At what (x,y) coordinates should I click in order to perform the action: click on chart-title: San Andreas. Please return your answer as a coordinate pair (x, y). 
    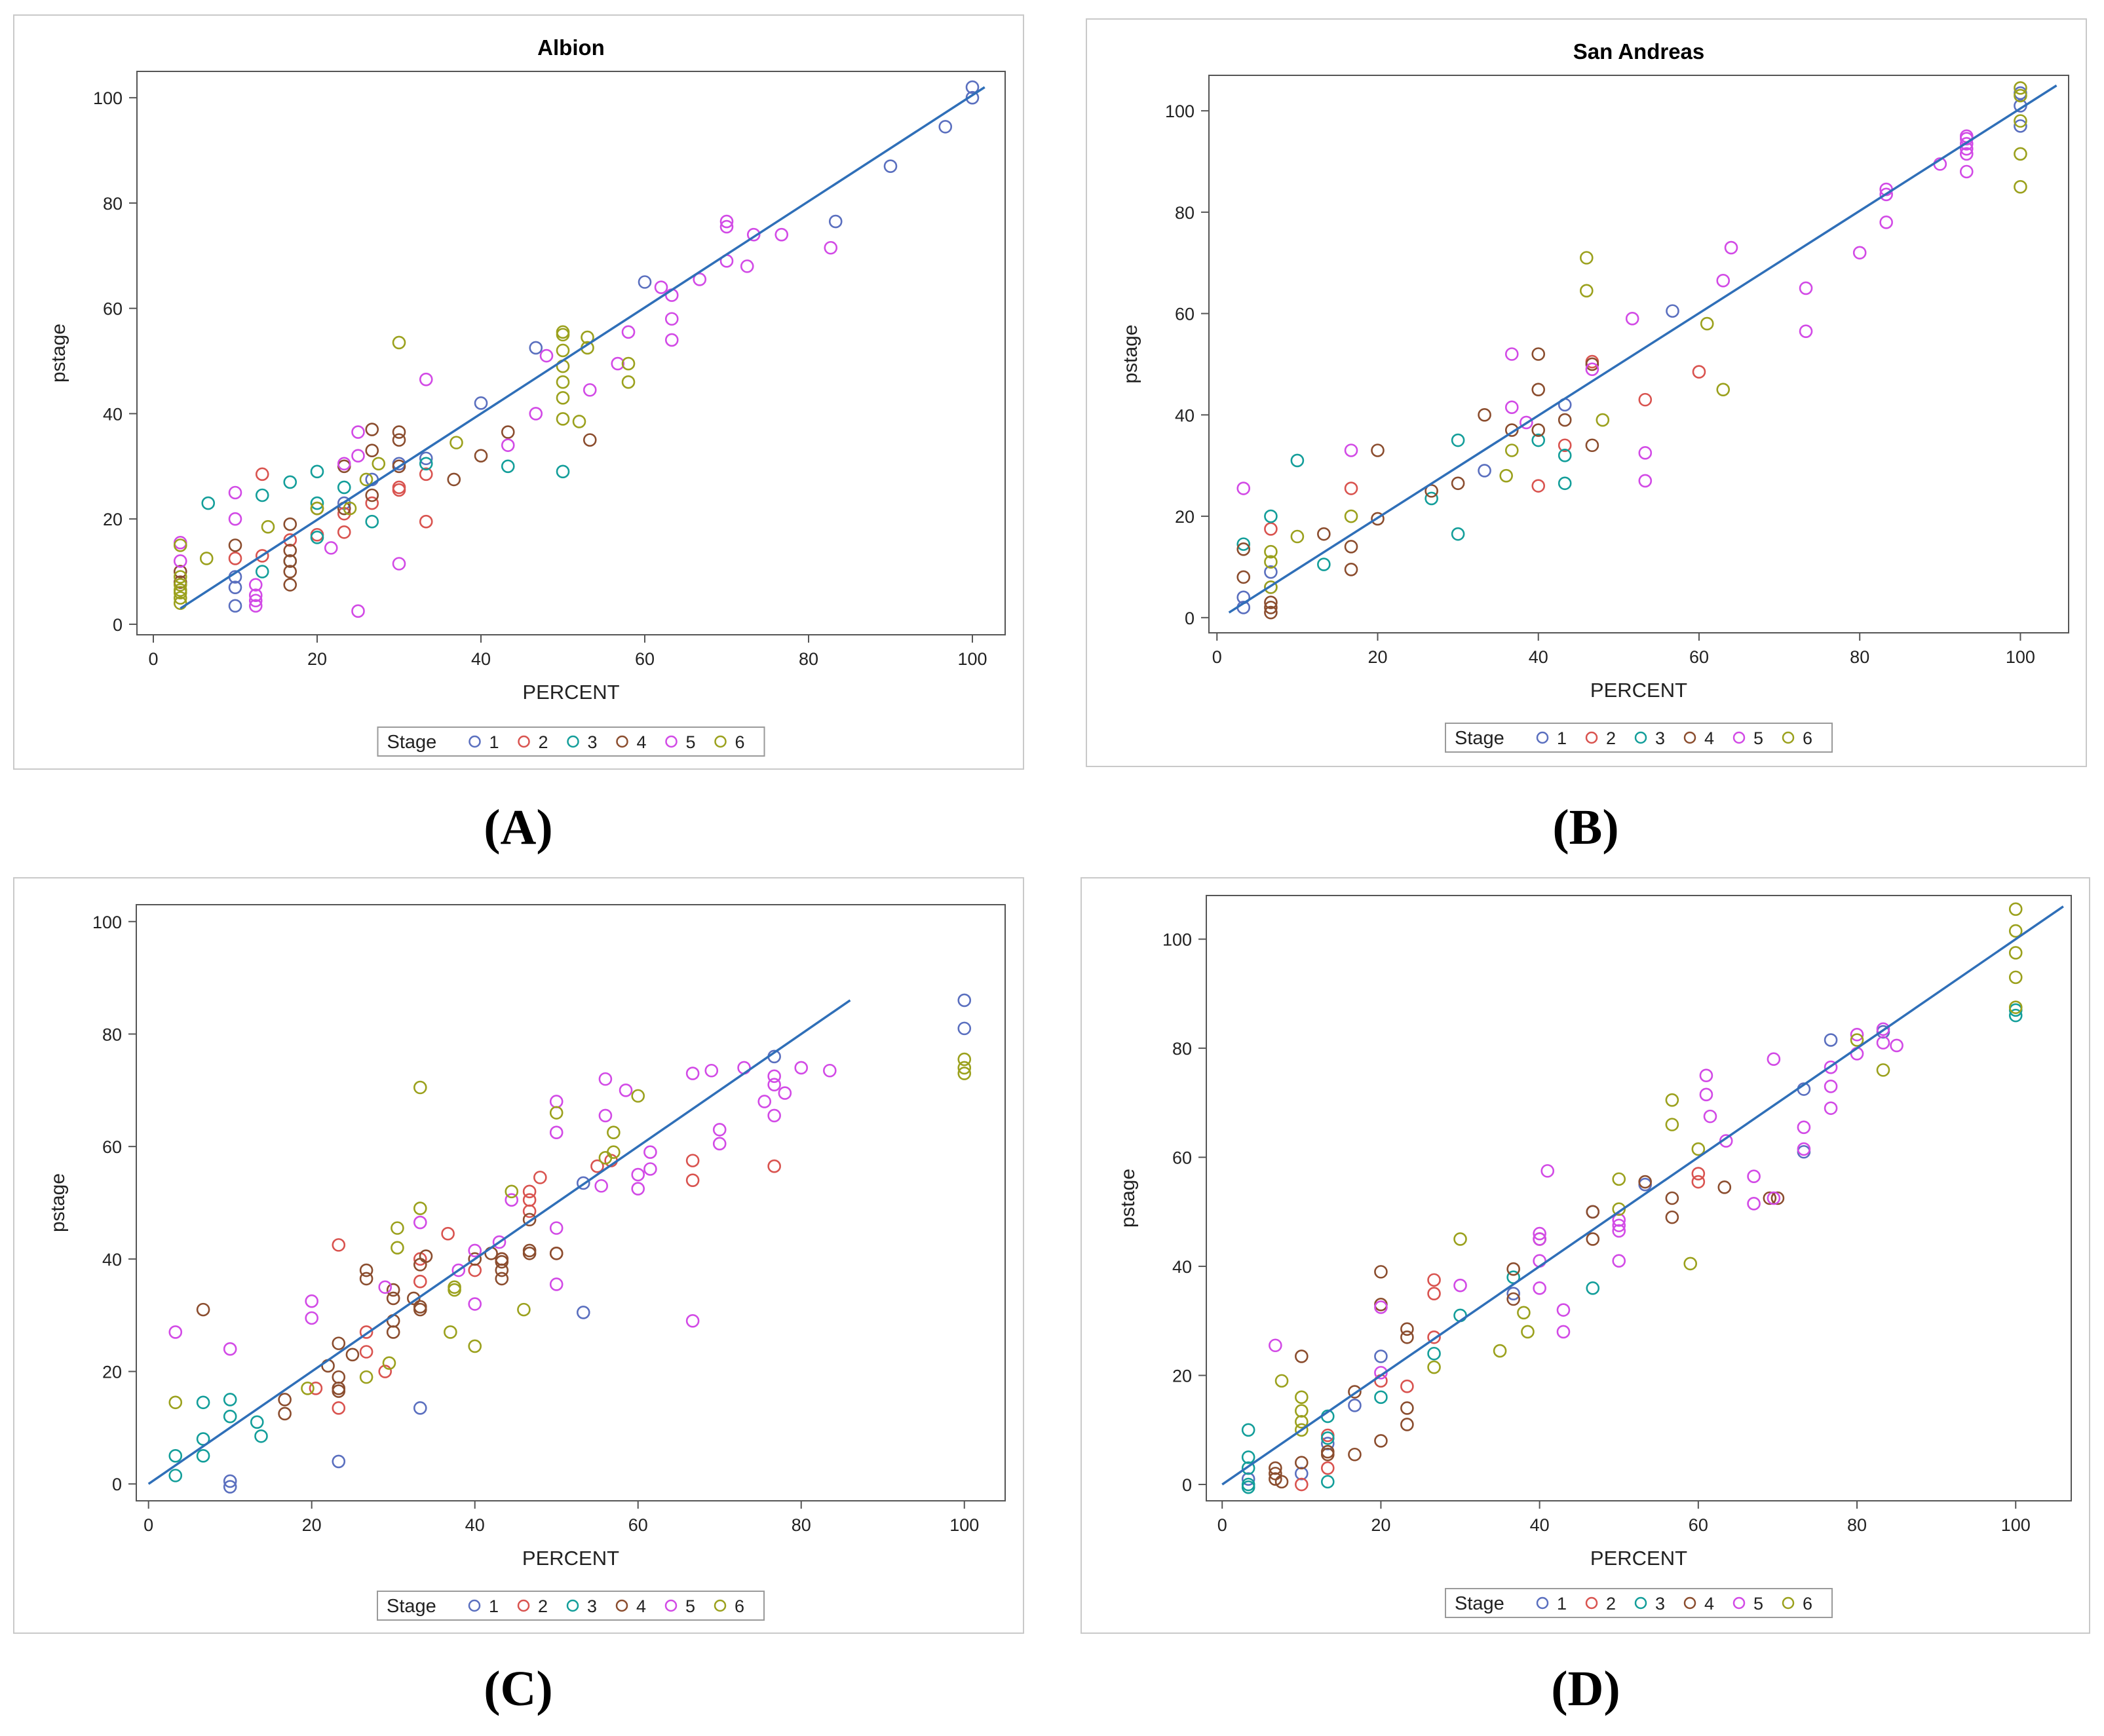
    Looking at the image, I should click on (1639, 51).